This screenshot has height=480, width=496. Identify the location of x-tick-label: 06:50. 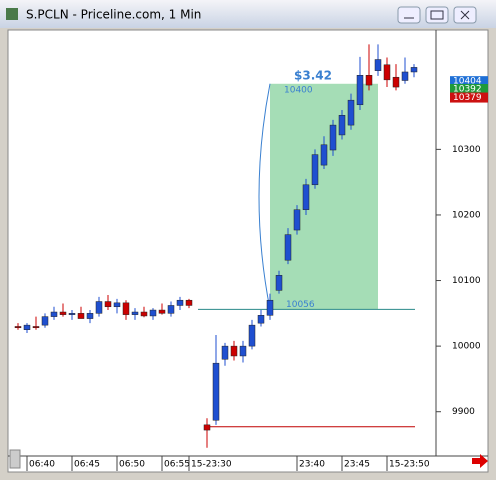
(132, 465).